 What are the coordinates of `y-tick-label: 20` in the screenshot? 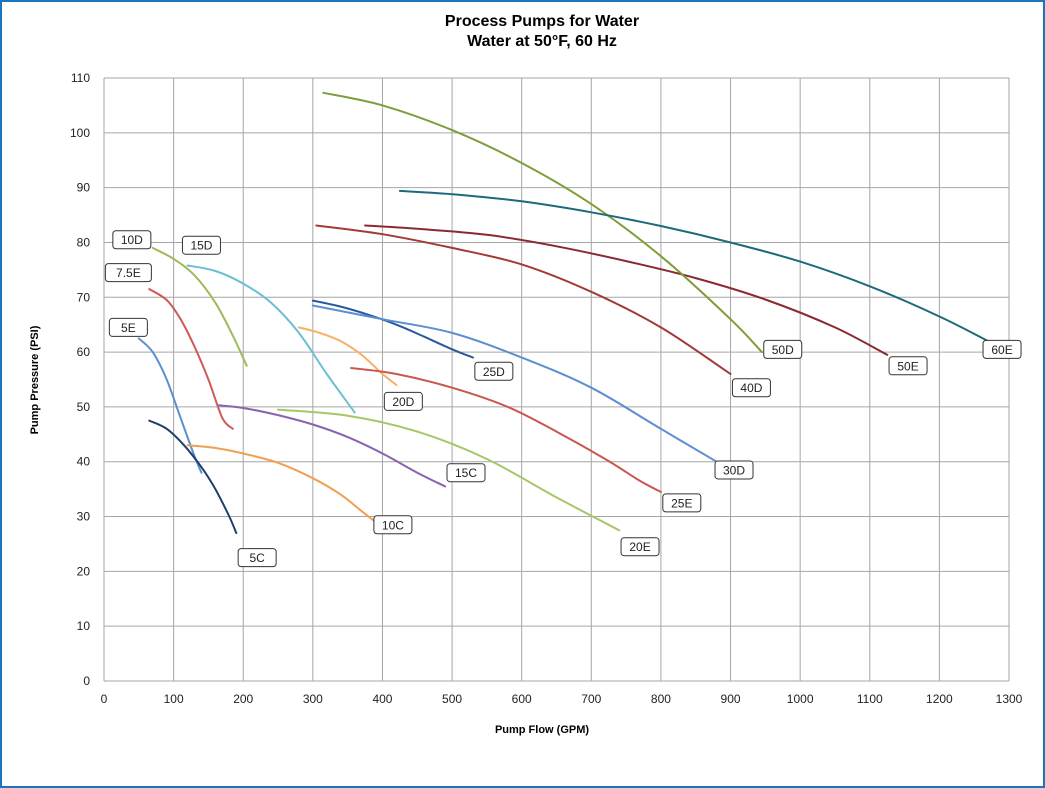 It's located at (84, 571).